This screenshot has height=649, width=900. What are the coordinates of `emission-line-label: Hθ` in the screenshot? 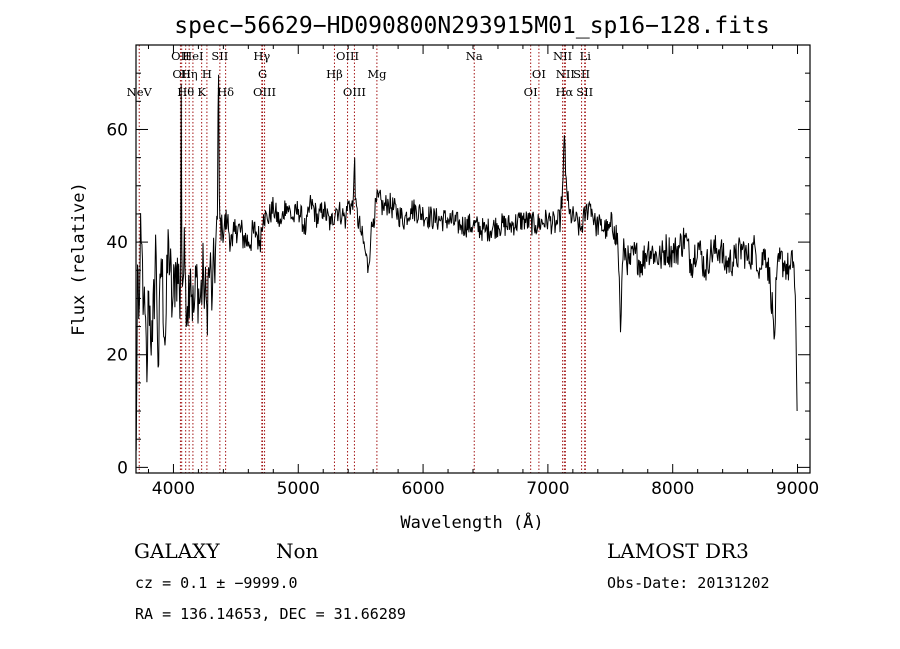 It's located at (185, 92).